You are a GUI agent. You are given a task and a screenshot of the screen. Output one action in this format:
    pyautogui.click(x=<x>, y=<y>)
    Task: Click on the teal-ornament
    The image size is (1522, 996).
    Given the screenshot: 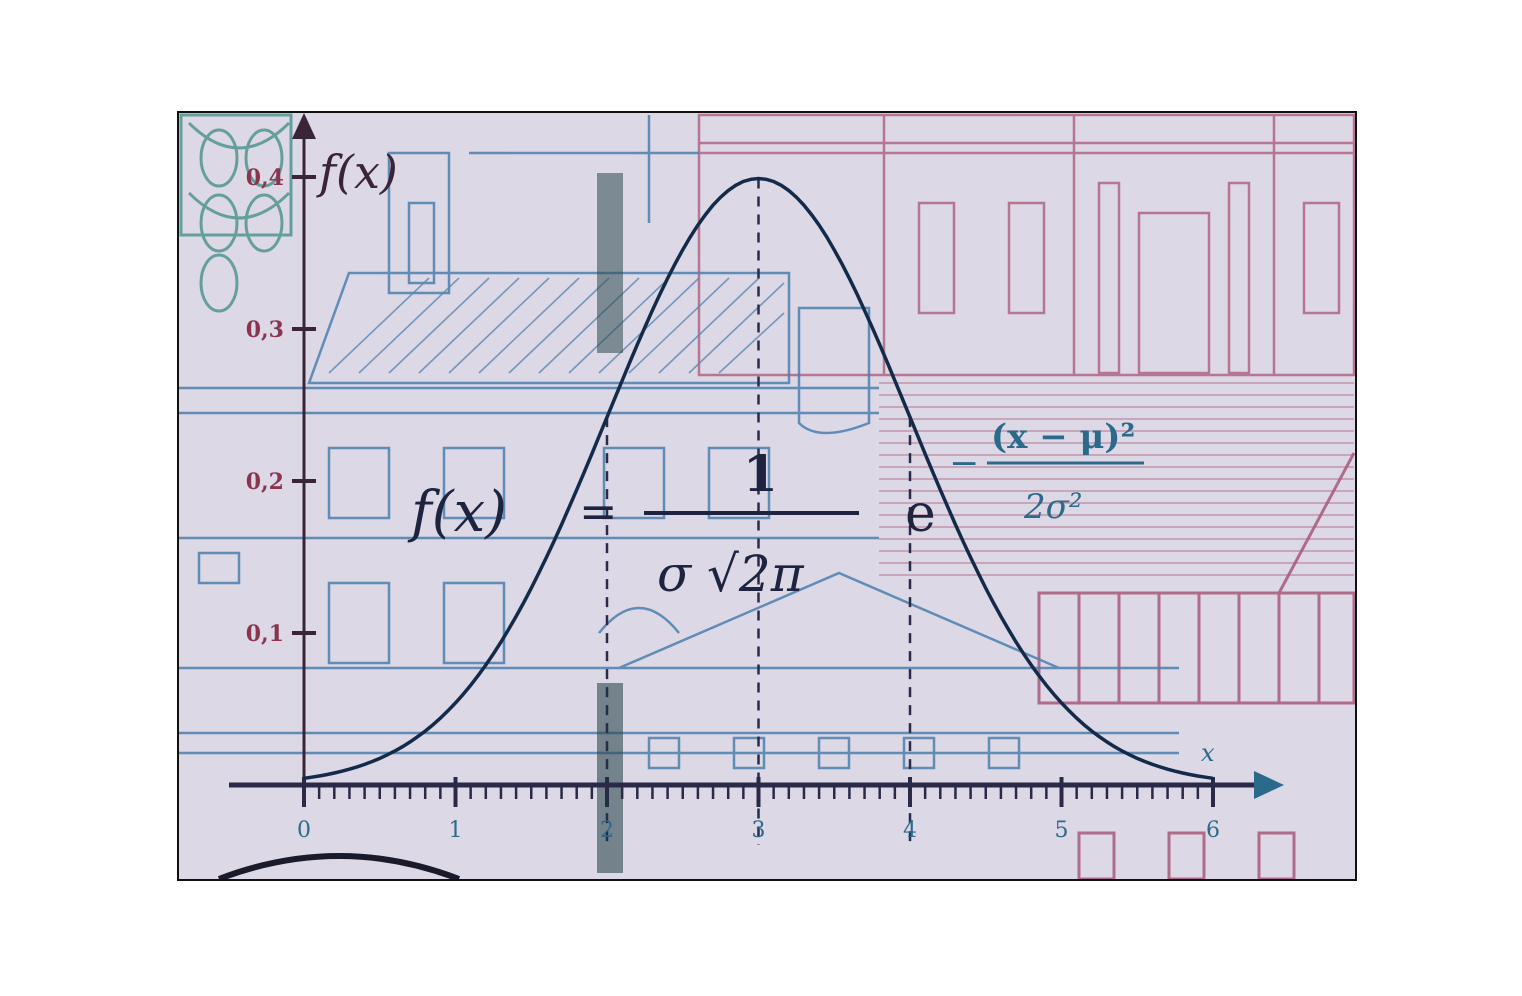 What is the action you would take?
    pyautogui.click(x=236, y=213)
    